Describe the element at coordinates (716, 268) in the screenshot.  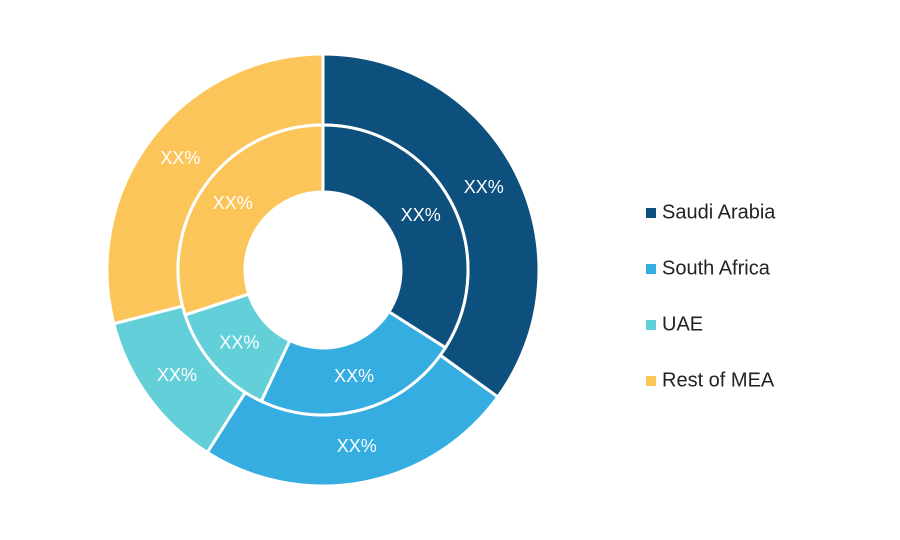
I see `legend-label: South Africa` at that location.